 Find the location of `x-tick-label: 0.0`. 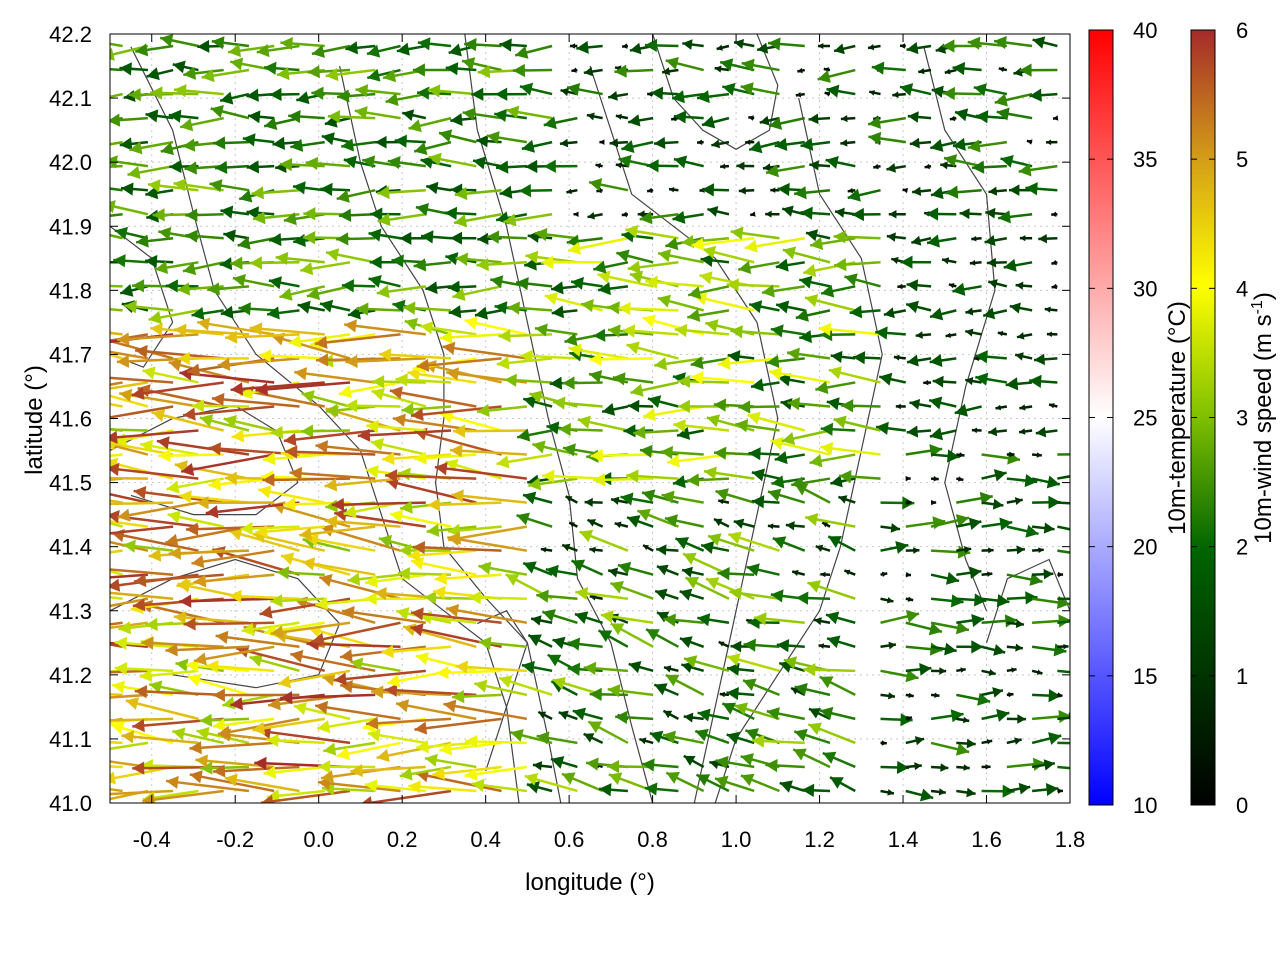

x-tick-label: 0.0 is located at coordinates (318, 839).